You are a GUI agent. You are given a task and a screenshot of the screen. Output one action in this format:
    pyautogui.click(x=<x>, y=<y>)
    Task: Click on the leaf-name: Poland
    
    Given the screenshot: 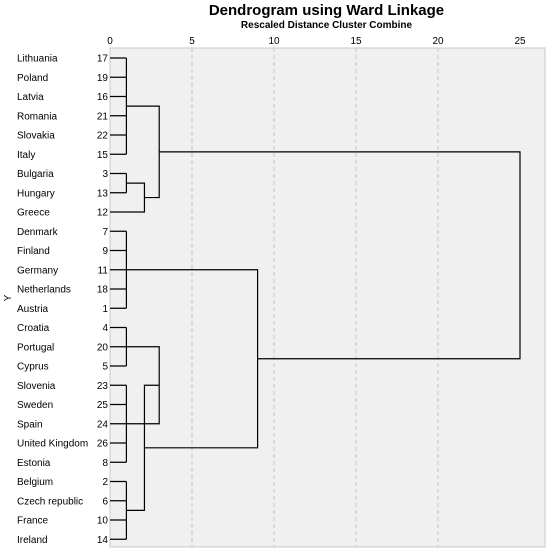 What is the action you would take?
    pyautogui.click(x=32, y=78)
    